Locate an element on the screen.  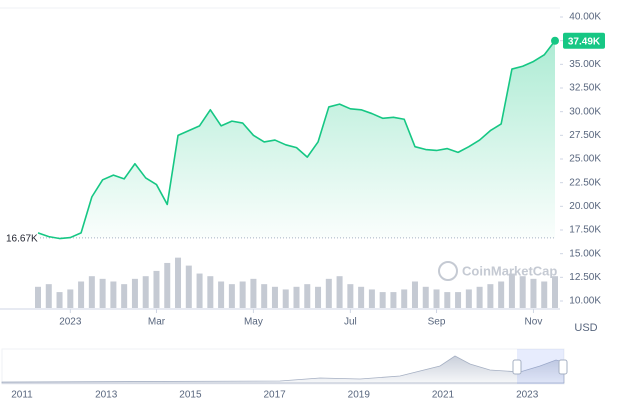
x-tick-label: Jul is located at coordinates (350, 322).